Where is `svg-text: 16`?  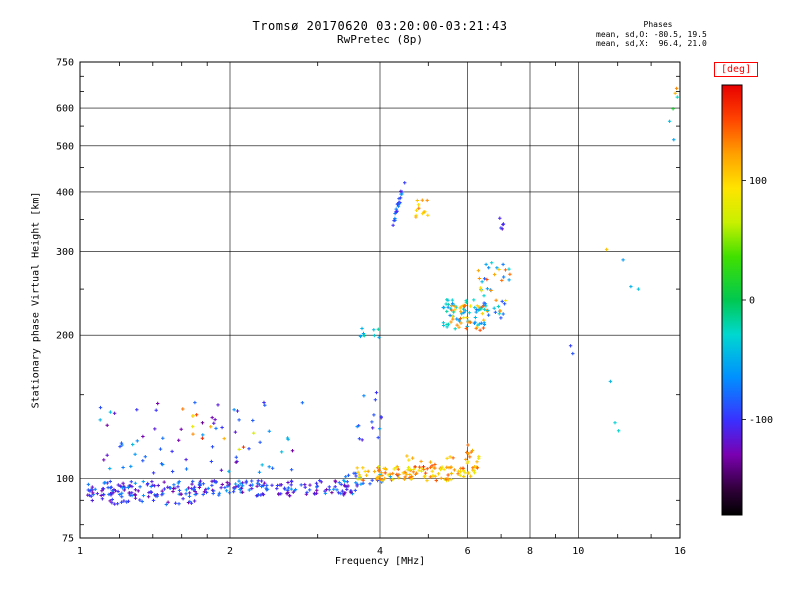 svg-text: 16 is located at coordinates (680, 551).